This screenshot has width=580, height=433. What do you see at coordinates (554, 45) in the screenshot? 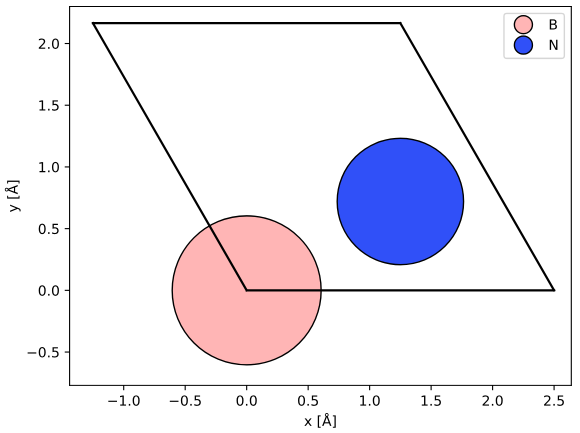
I see `legend-label: N` at bounding box center [554, 45].